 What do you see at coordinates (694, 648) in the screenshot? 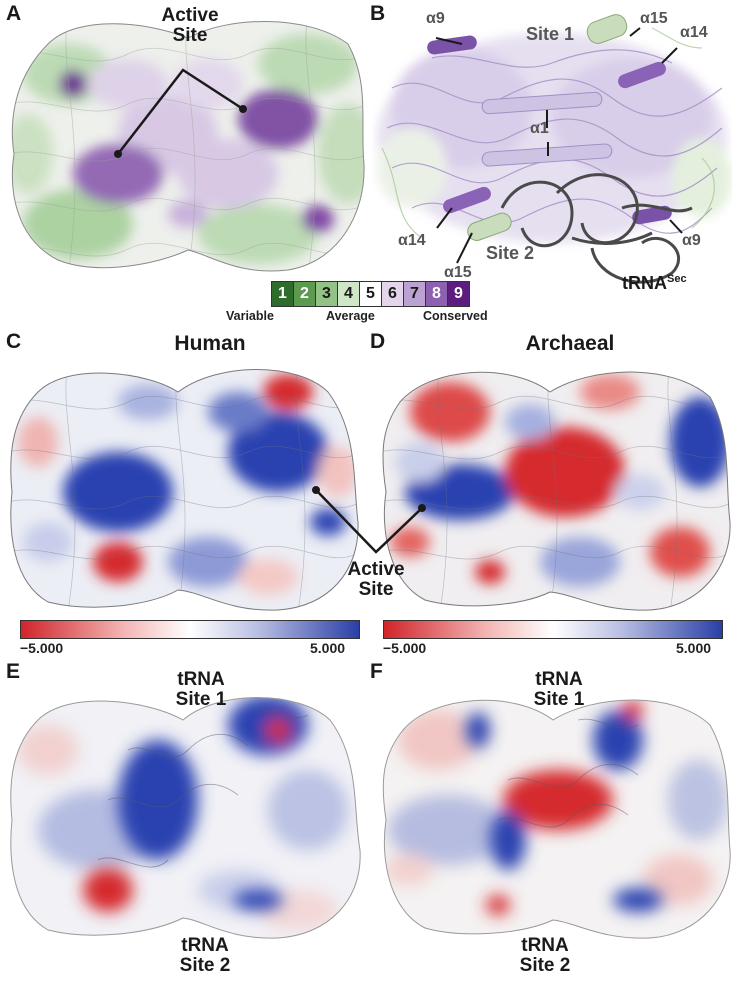
I see `colorbar-archaeal-max: 5.000` at bounding box center [694, 648].